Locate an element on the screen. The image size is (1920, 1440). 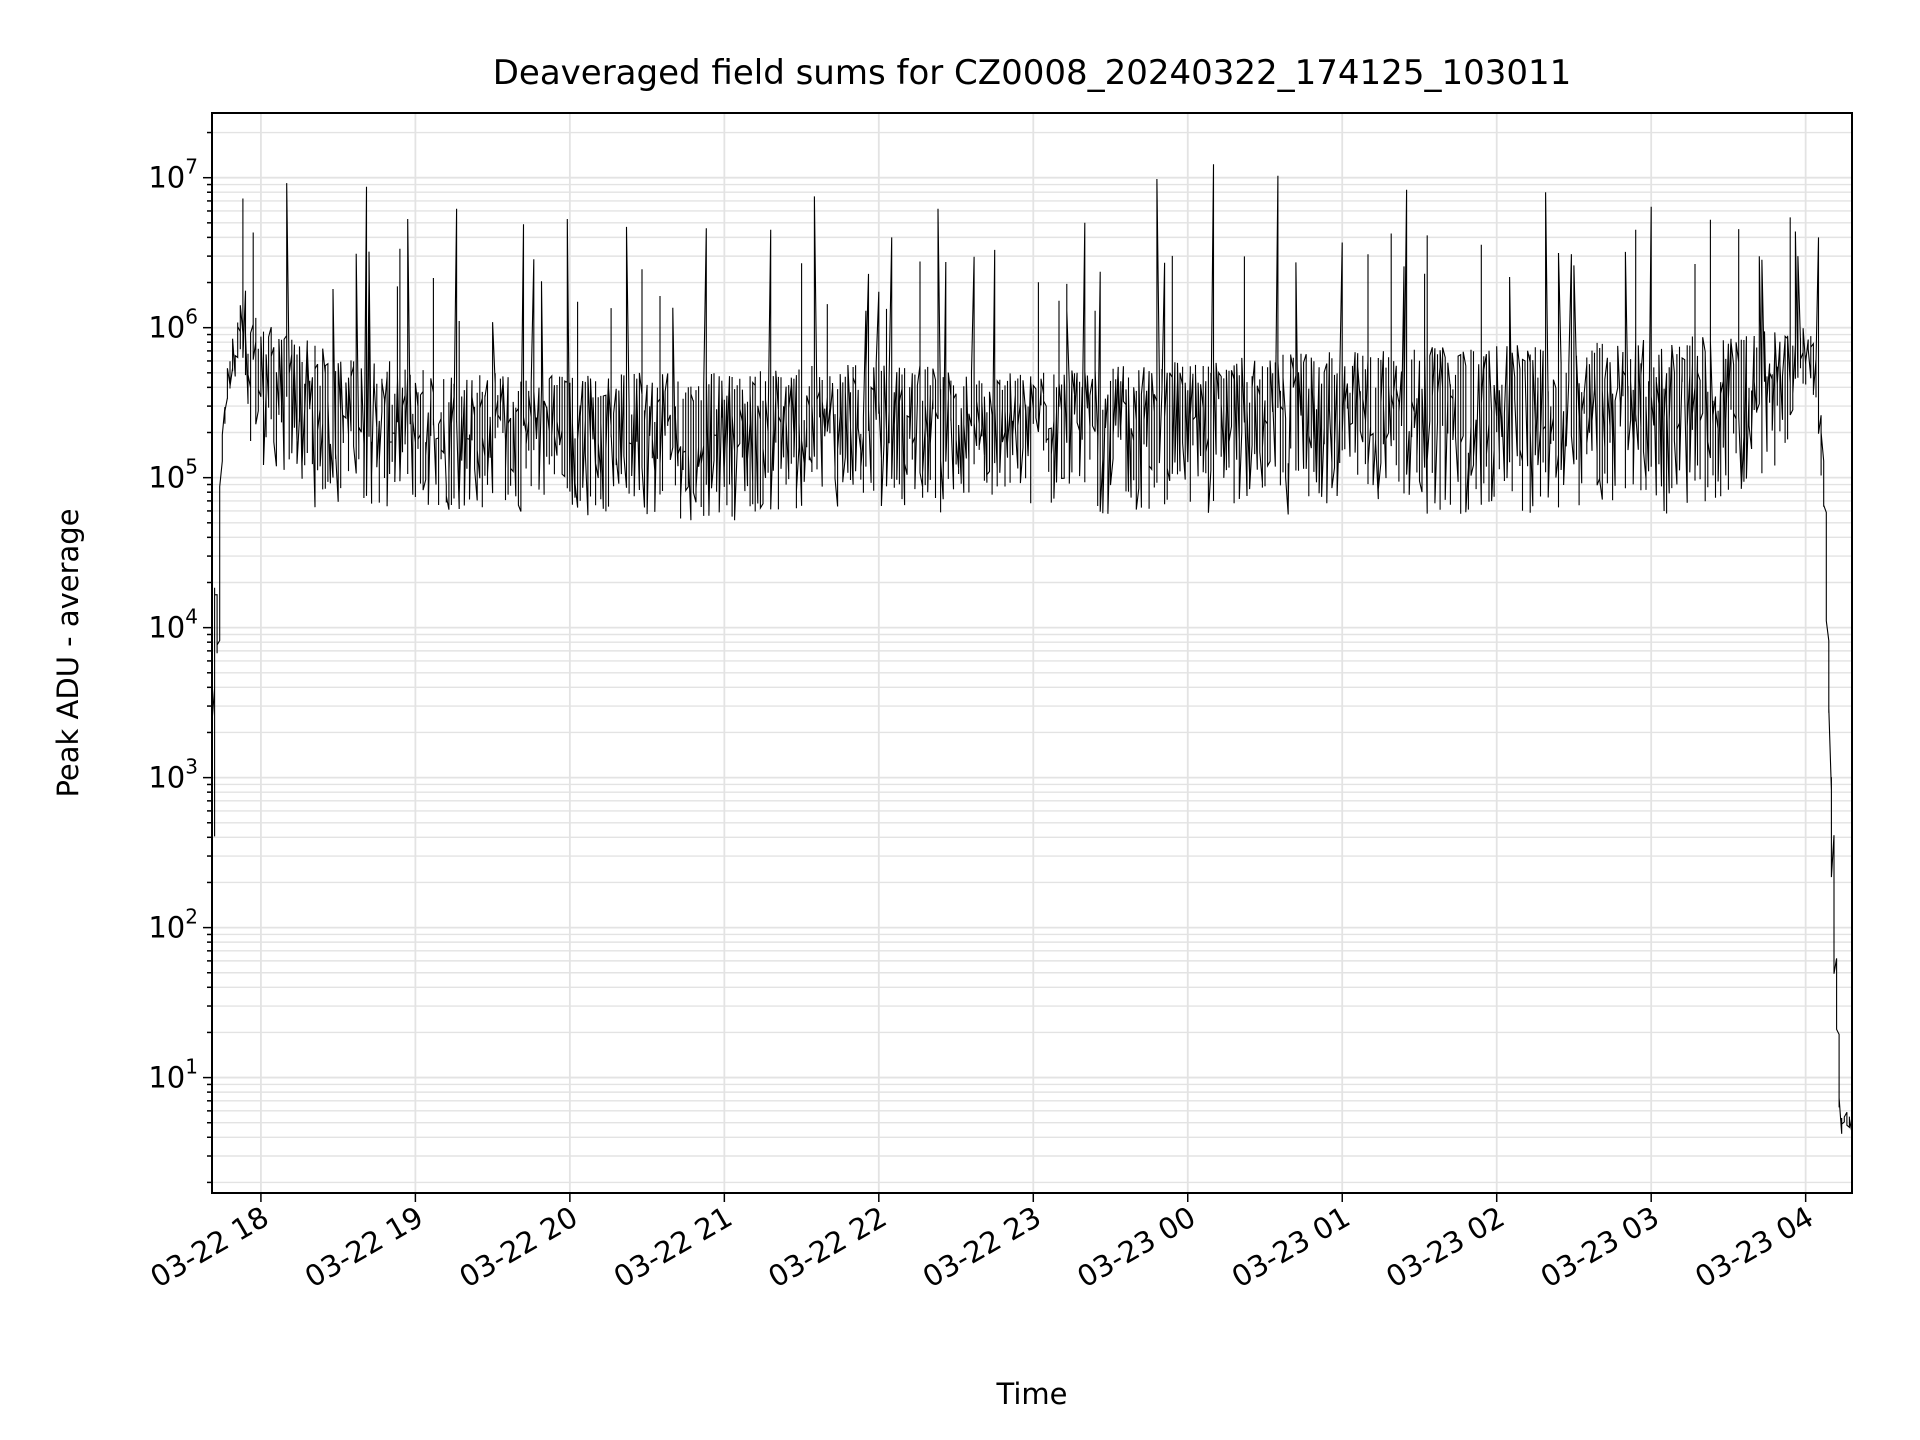
y-tick-label: 10⁶ is located at coordinates (173, 325).